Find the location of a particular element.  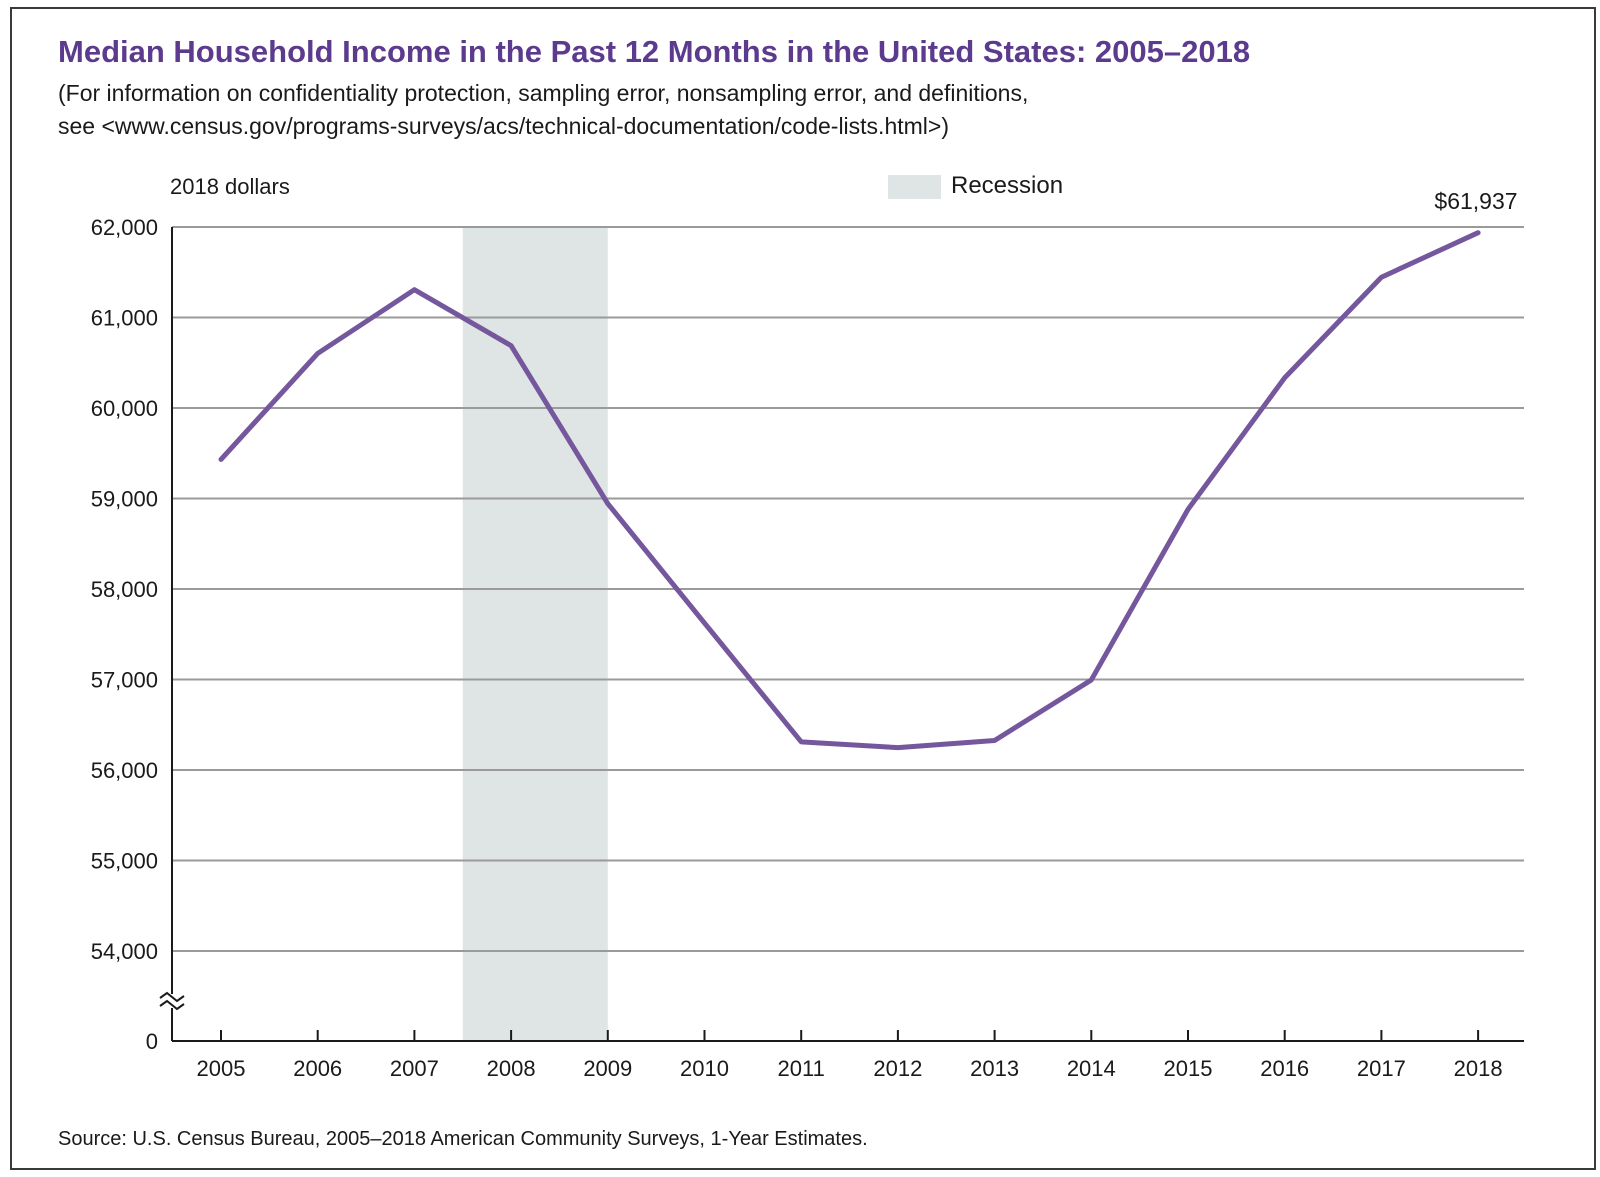

x-tick-label: 2016 is located at coordinates (1284, 1068).